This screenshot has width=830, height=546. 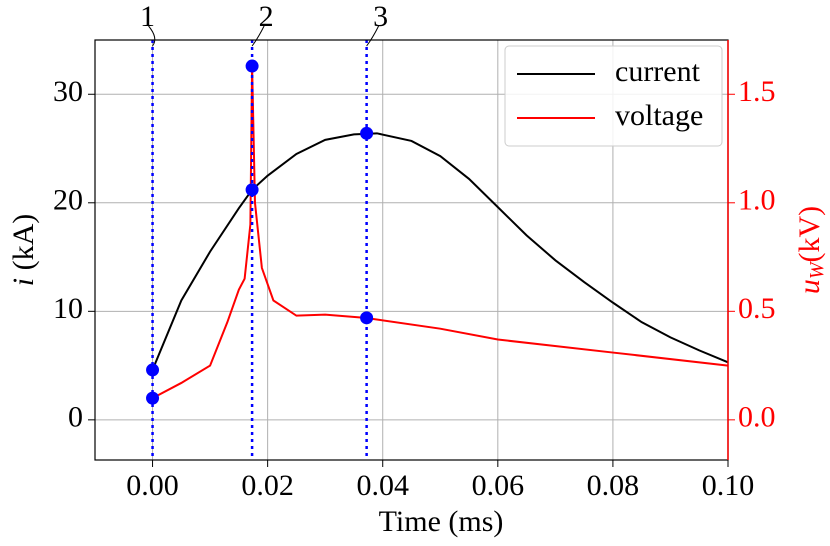 What do you see at coordinates (68, 91) in the screenshot?
I see `y-tick-label: 30` at bounding box center [68, 91].